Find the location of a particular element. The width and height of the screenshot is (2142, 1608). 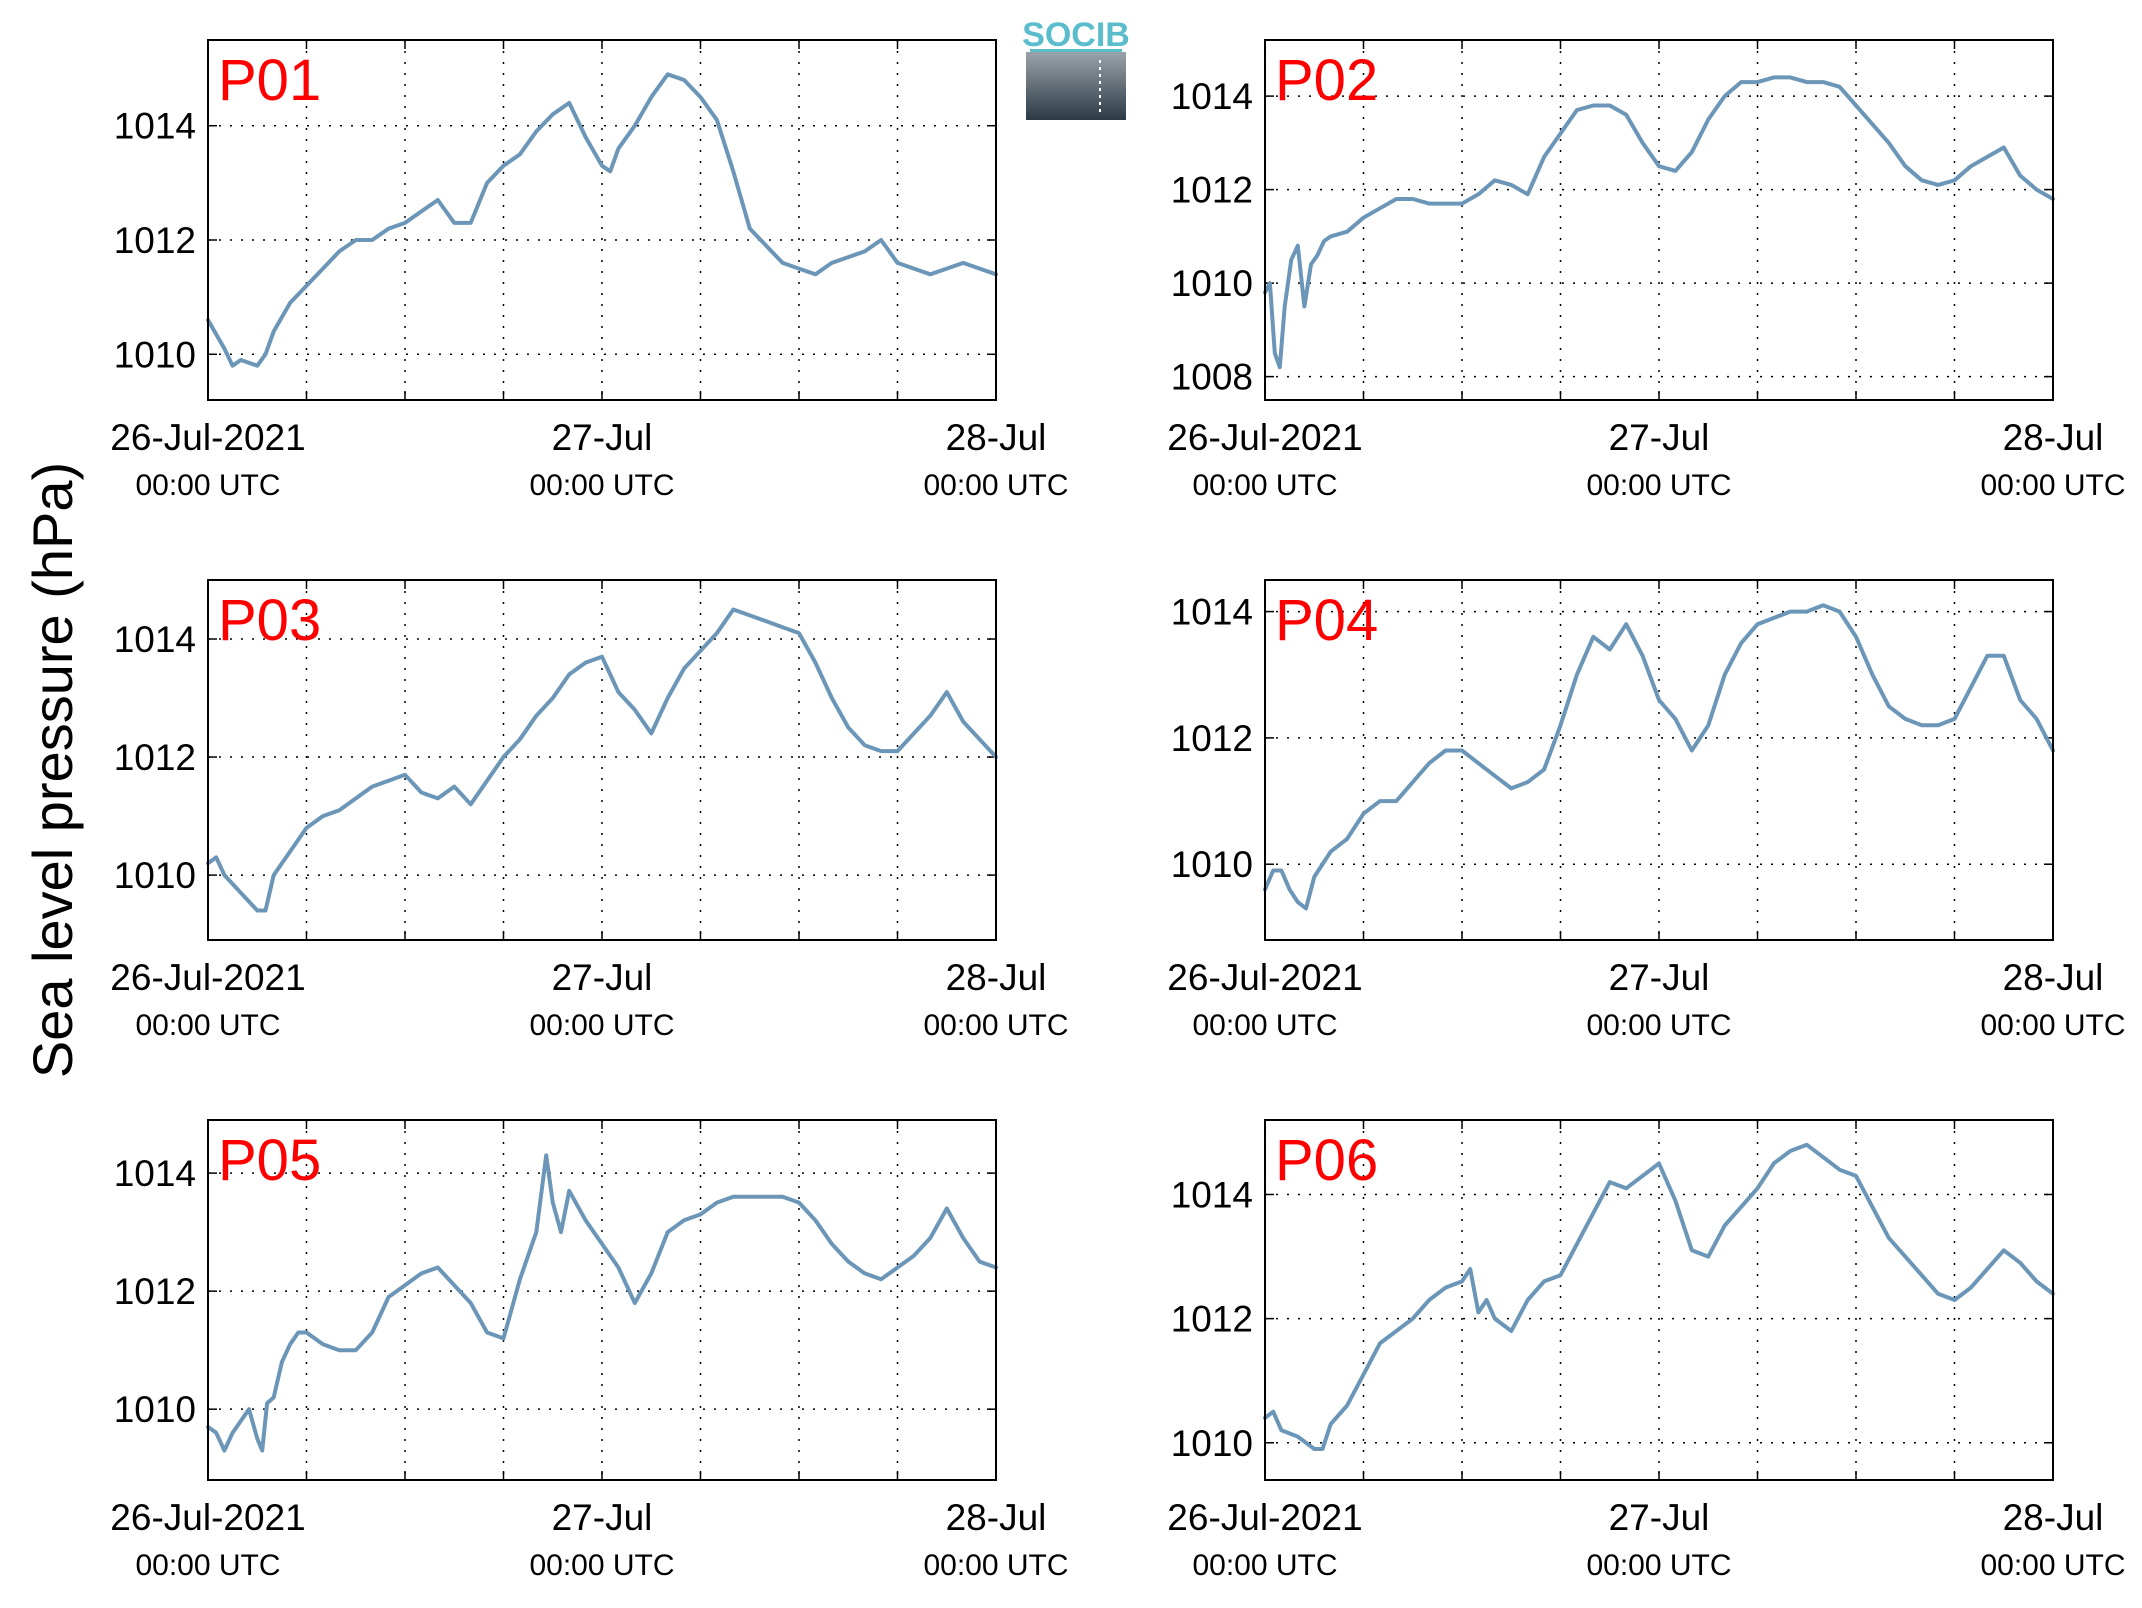

panel-label: P01 is located at coordinates (269, 80).